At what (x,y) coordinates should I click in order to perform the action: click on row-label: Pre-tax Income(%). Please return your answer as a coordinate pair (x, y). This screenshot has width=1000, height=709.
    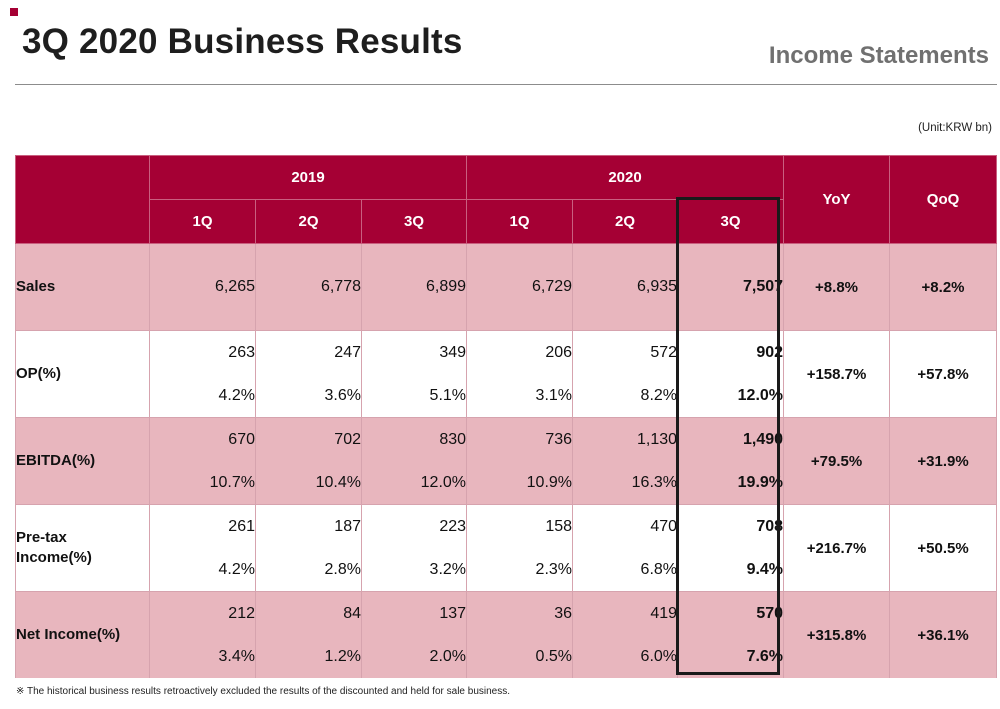
    Looking at the image, I should click on (82, 548).